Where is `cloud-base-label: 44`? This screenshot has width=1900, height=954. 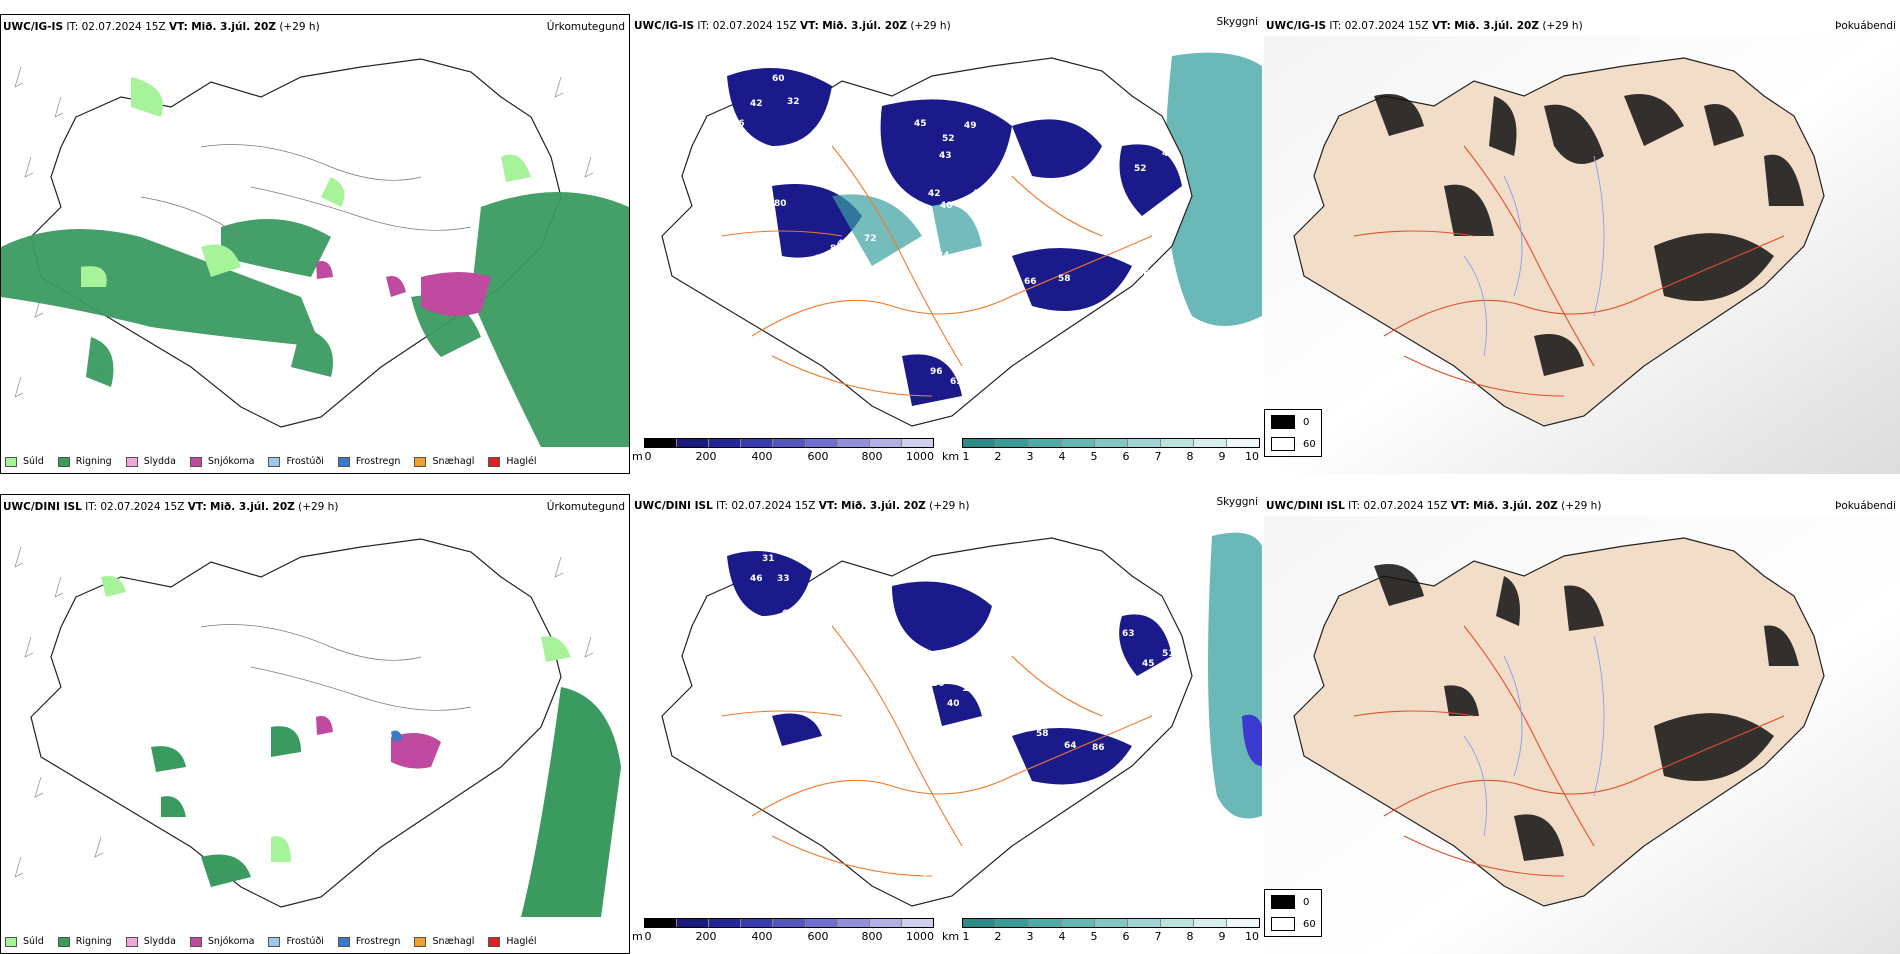 cloud-base-label: 44 is located at coordinates (978, 194).